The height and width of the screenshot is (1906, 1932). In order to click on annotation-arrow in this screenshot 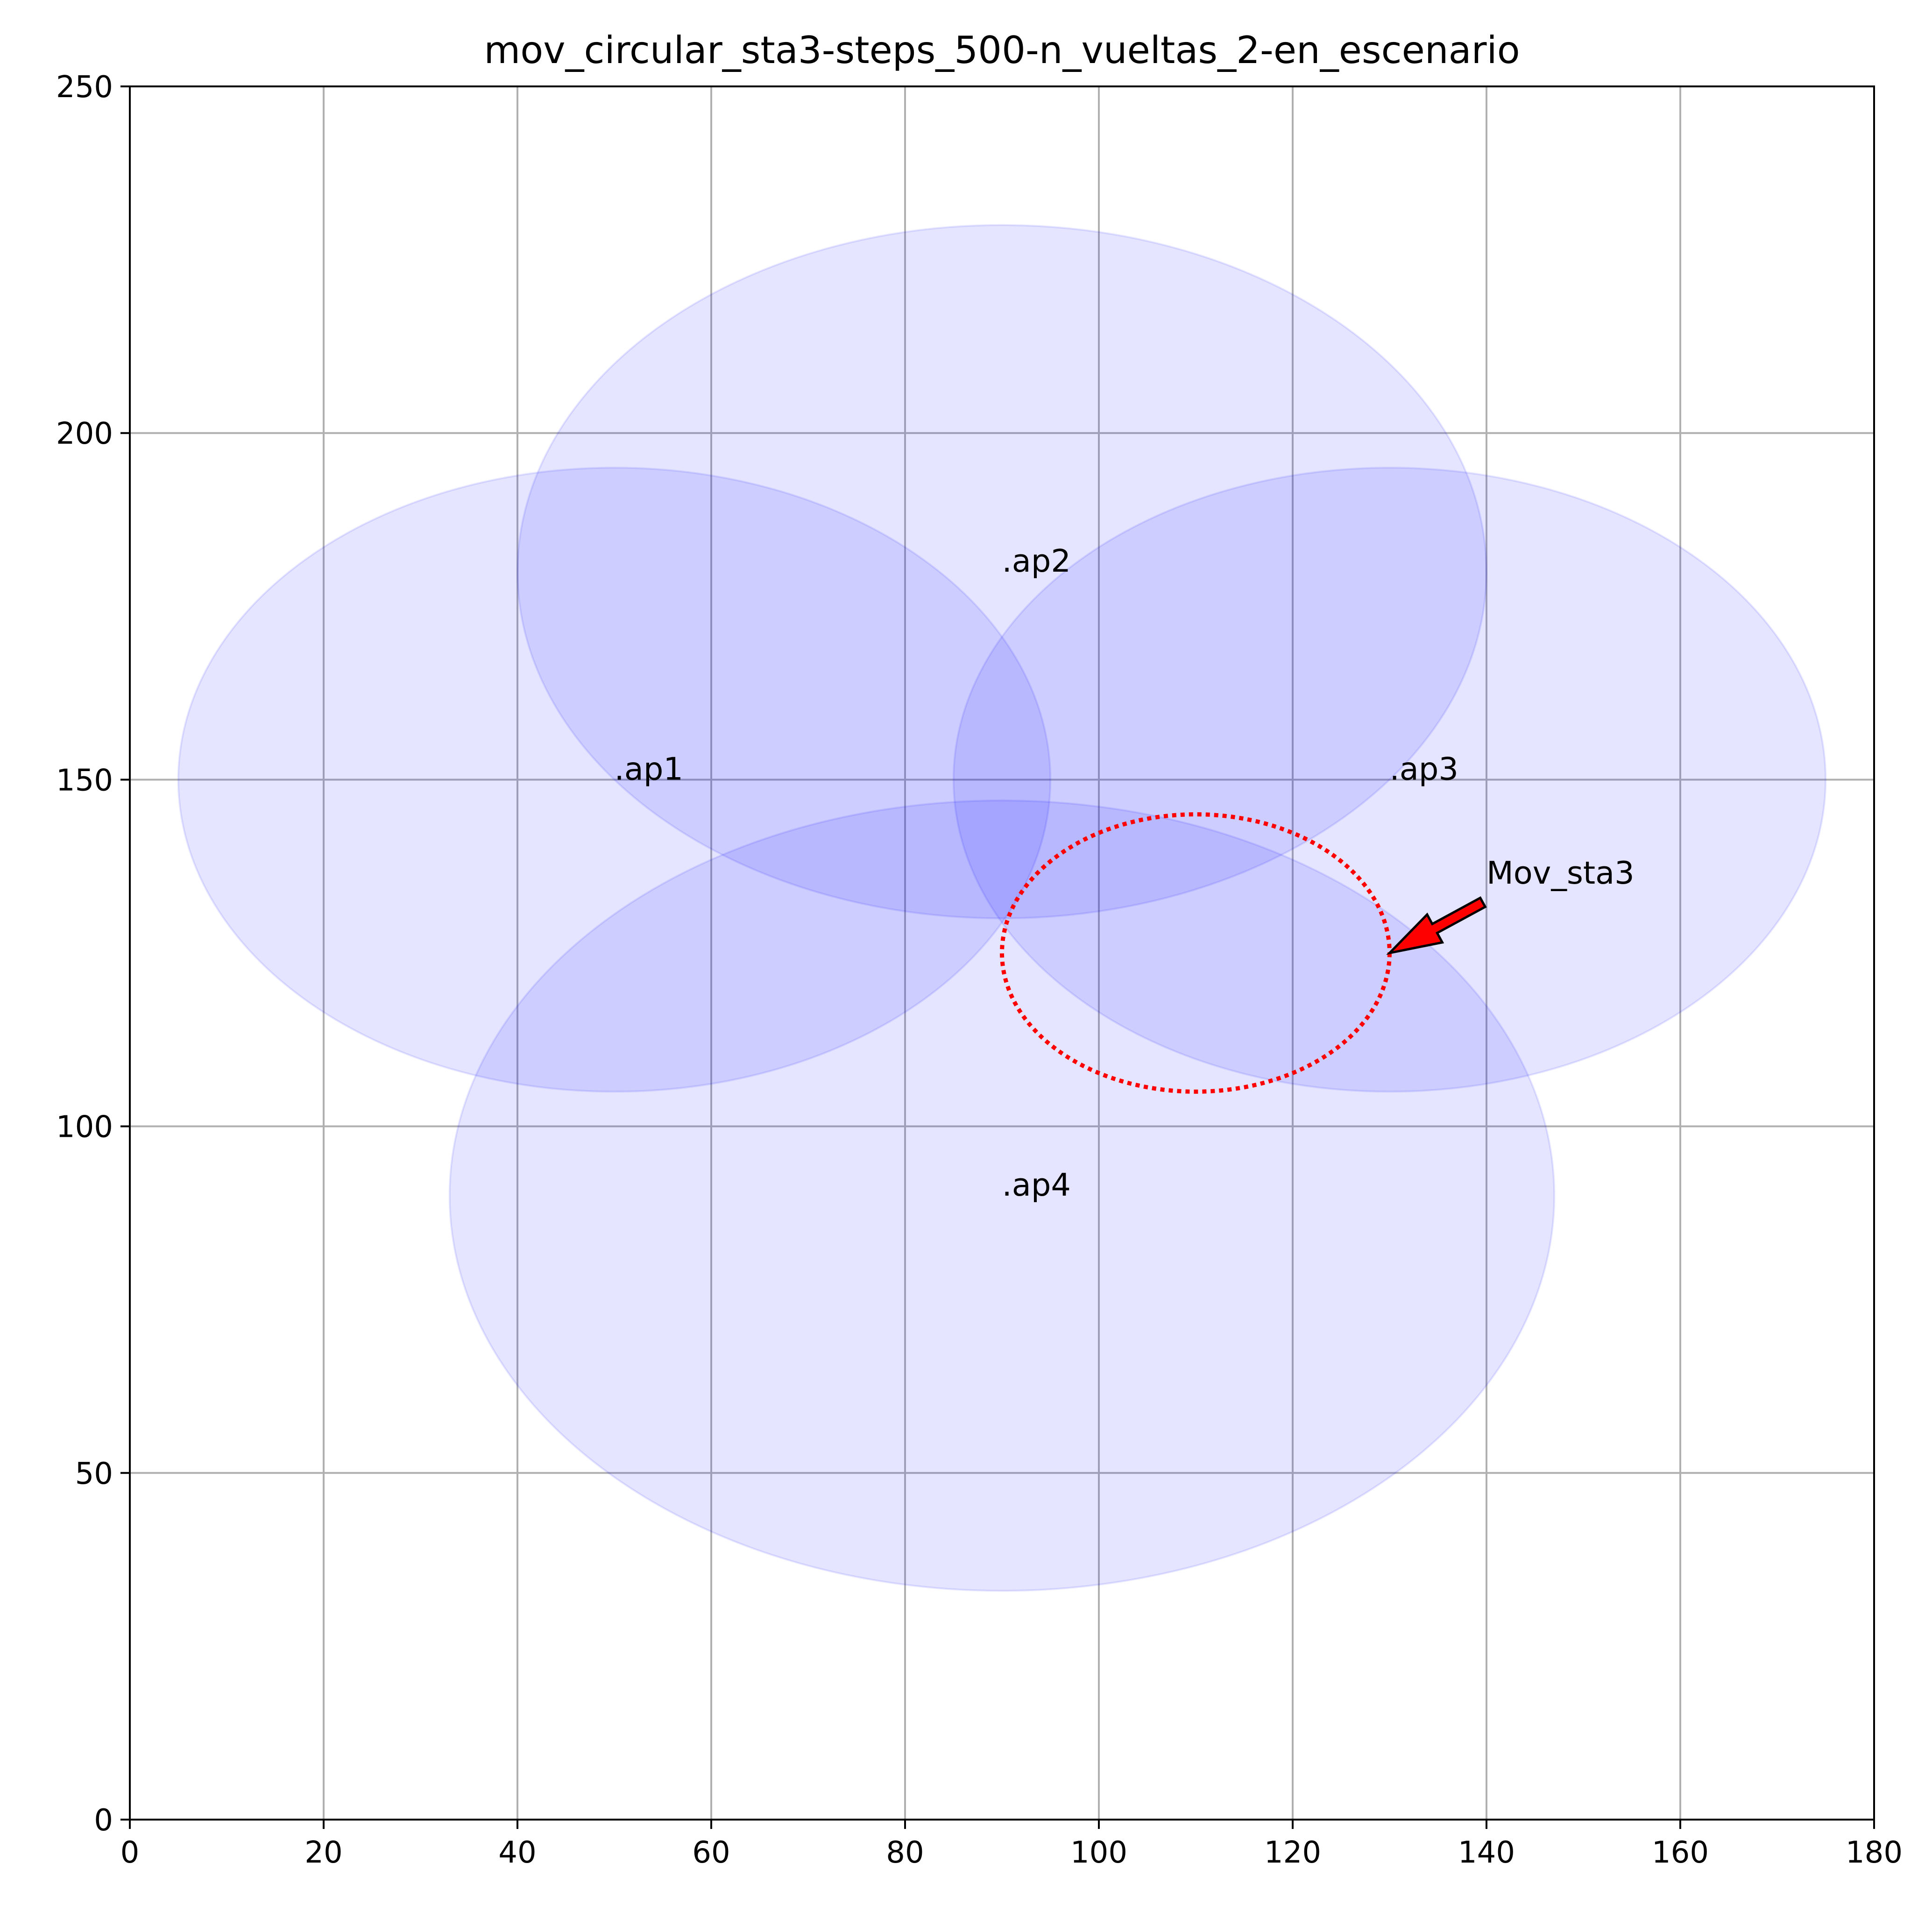, I will do `click(1436, 925)`.